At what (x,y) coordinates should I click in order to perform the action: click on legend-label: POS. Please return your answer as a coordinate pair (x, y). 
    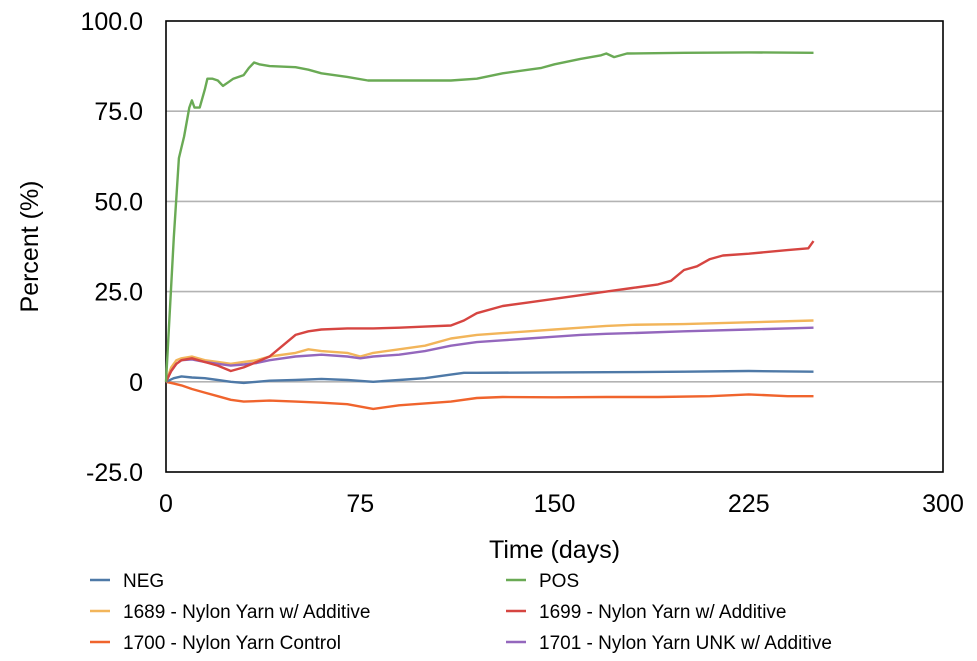
    Looking at the image, I should click on (559, 581).